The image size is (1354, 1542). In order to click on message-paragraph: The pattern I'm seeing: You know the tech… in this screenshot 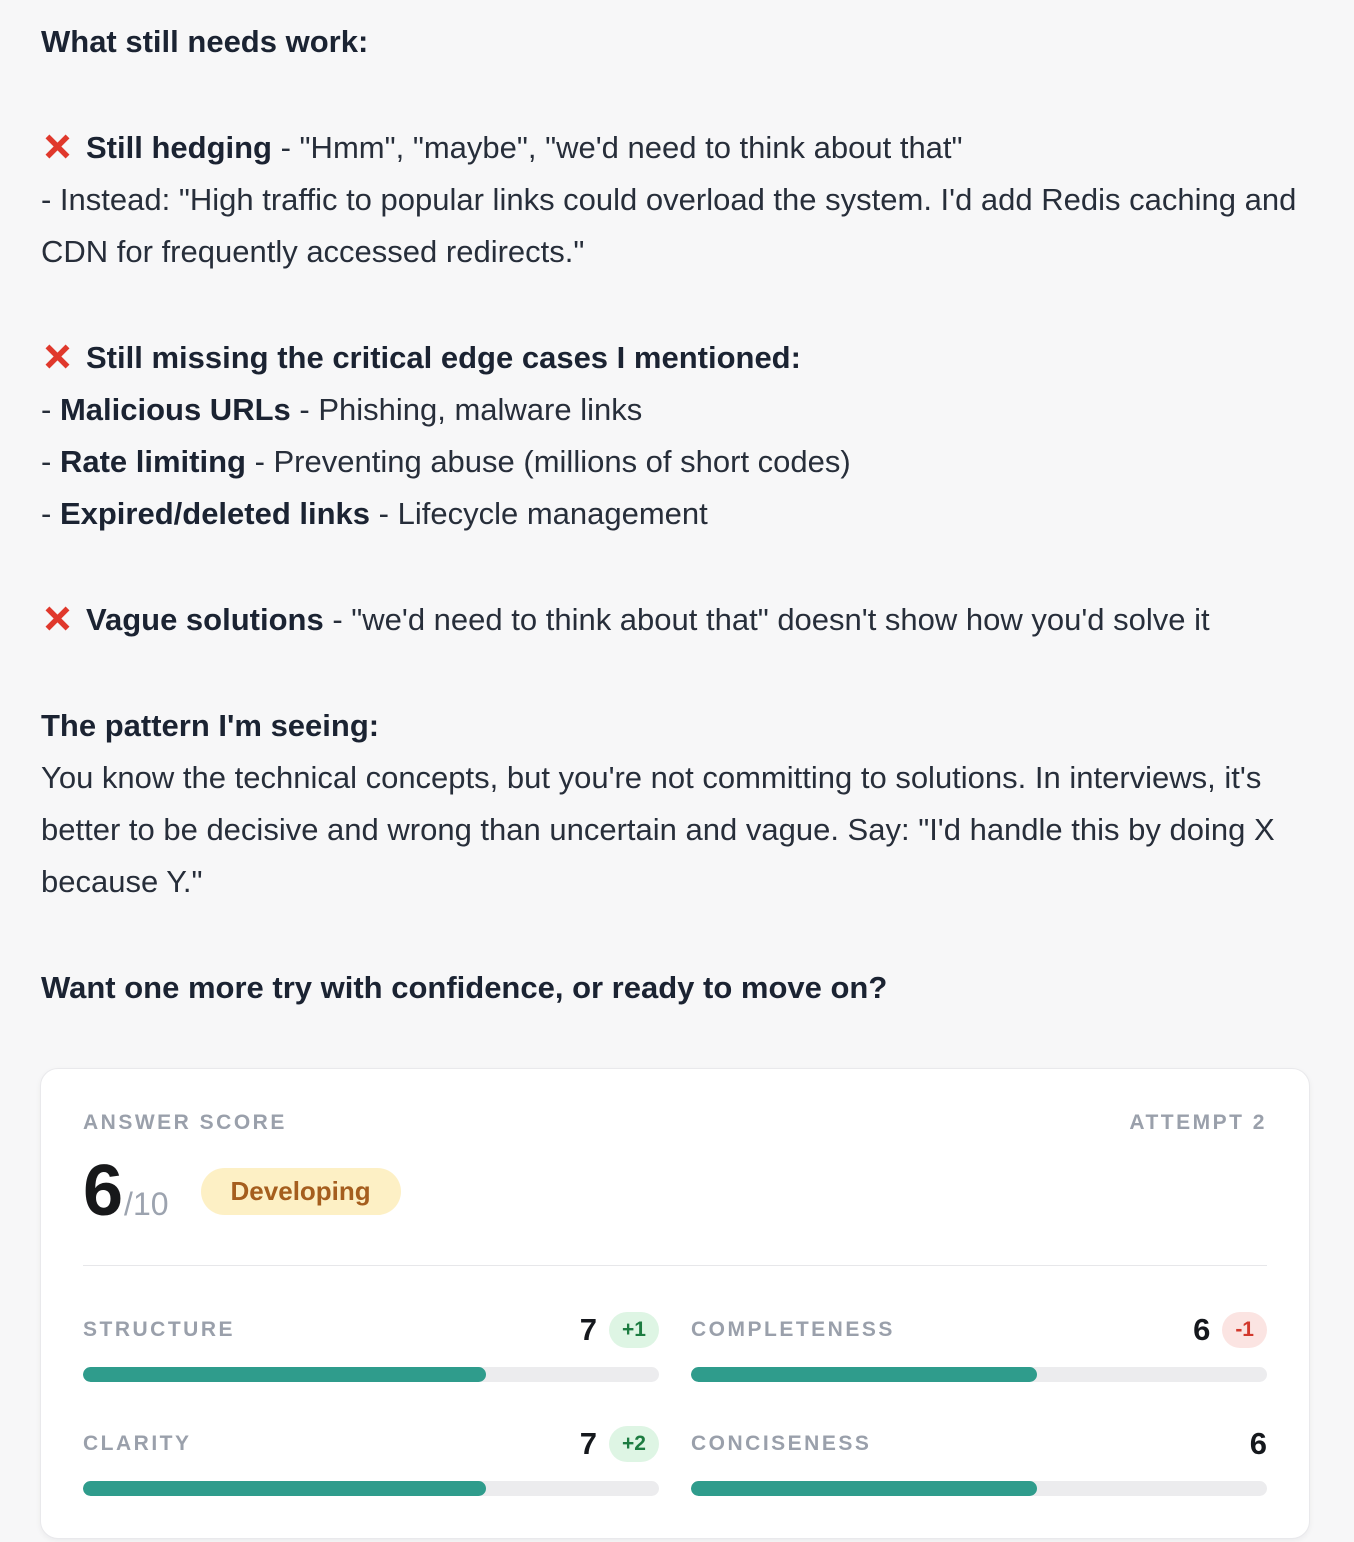, I will do `click(673, 804)`.